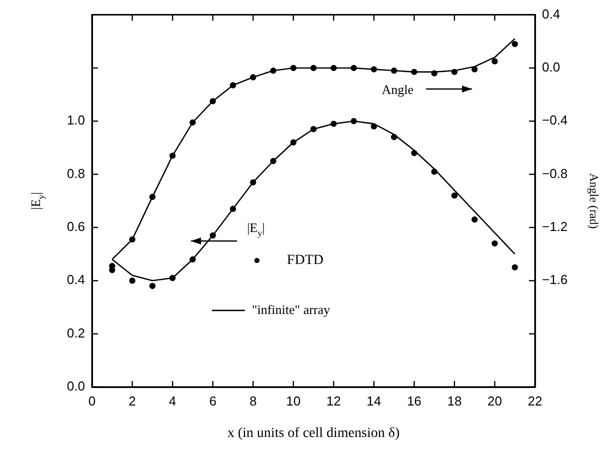 The width and height of the screenshot is (615, 458). What do you see at coordinates (37, 201) in the screenshot?
I see `y-axis-title: |Ey|` at bounding box center [37, 201].